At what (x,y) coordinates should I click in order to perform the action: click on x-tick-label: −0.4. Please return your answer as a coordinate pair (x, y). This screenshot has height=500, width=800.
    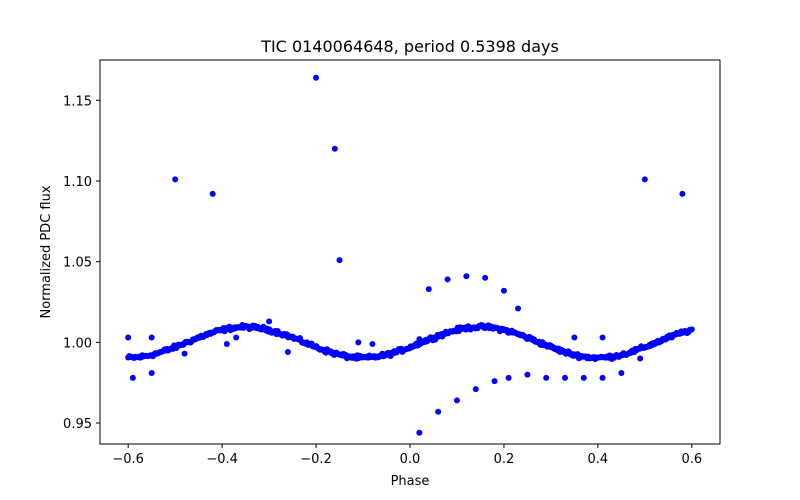
    Looking at the image, I should click on (222, 459).